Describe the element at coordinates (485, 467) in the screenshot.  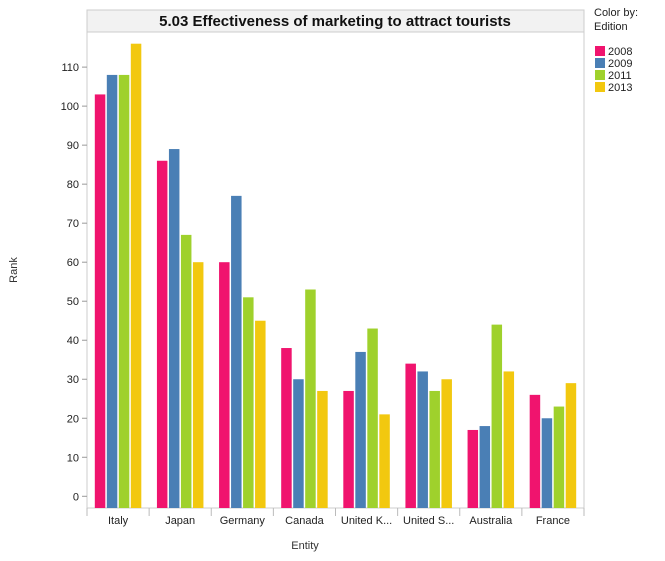
I see `bar-6-2009` at that location.